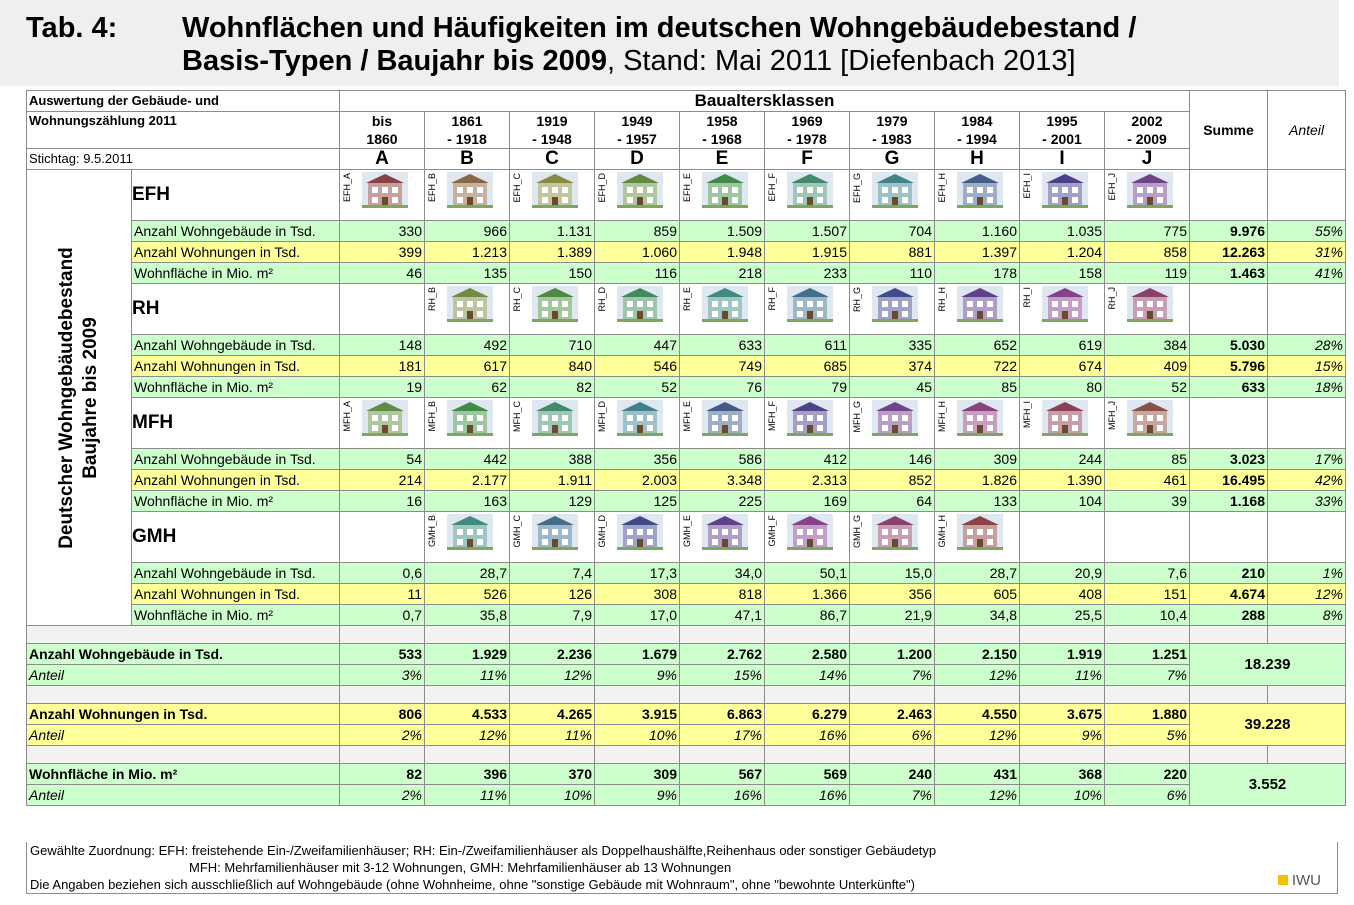 The width and height of the screenshot is (1354, 905). I want to click on value-cell: 11, so click(382, 594).